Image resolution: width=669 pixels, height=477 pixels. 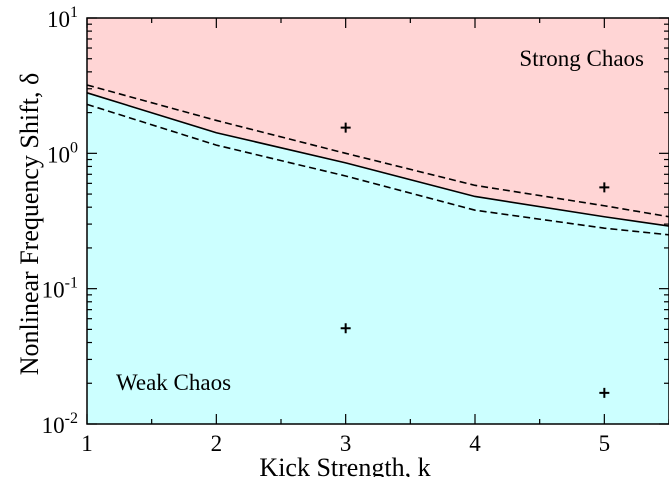 What do you see at coordinates (60, 289) in the screenshot?
I see `y-tick-label: 10⁻¹` at bounding box center [60, 289].